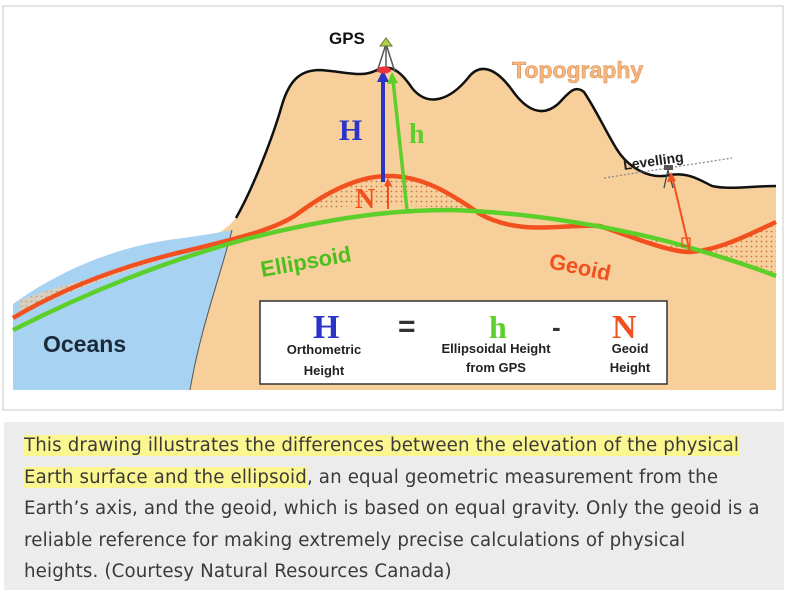 Image resolution: width=791 pixels, height=592 pixels. I want to click on ellipsoidal-arrowhead-icon, so click(392, 78).